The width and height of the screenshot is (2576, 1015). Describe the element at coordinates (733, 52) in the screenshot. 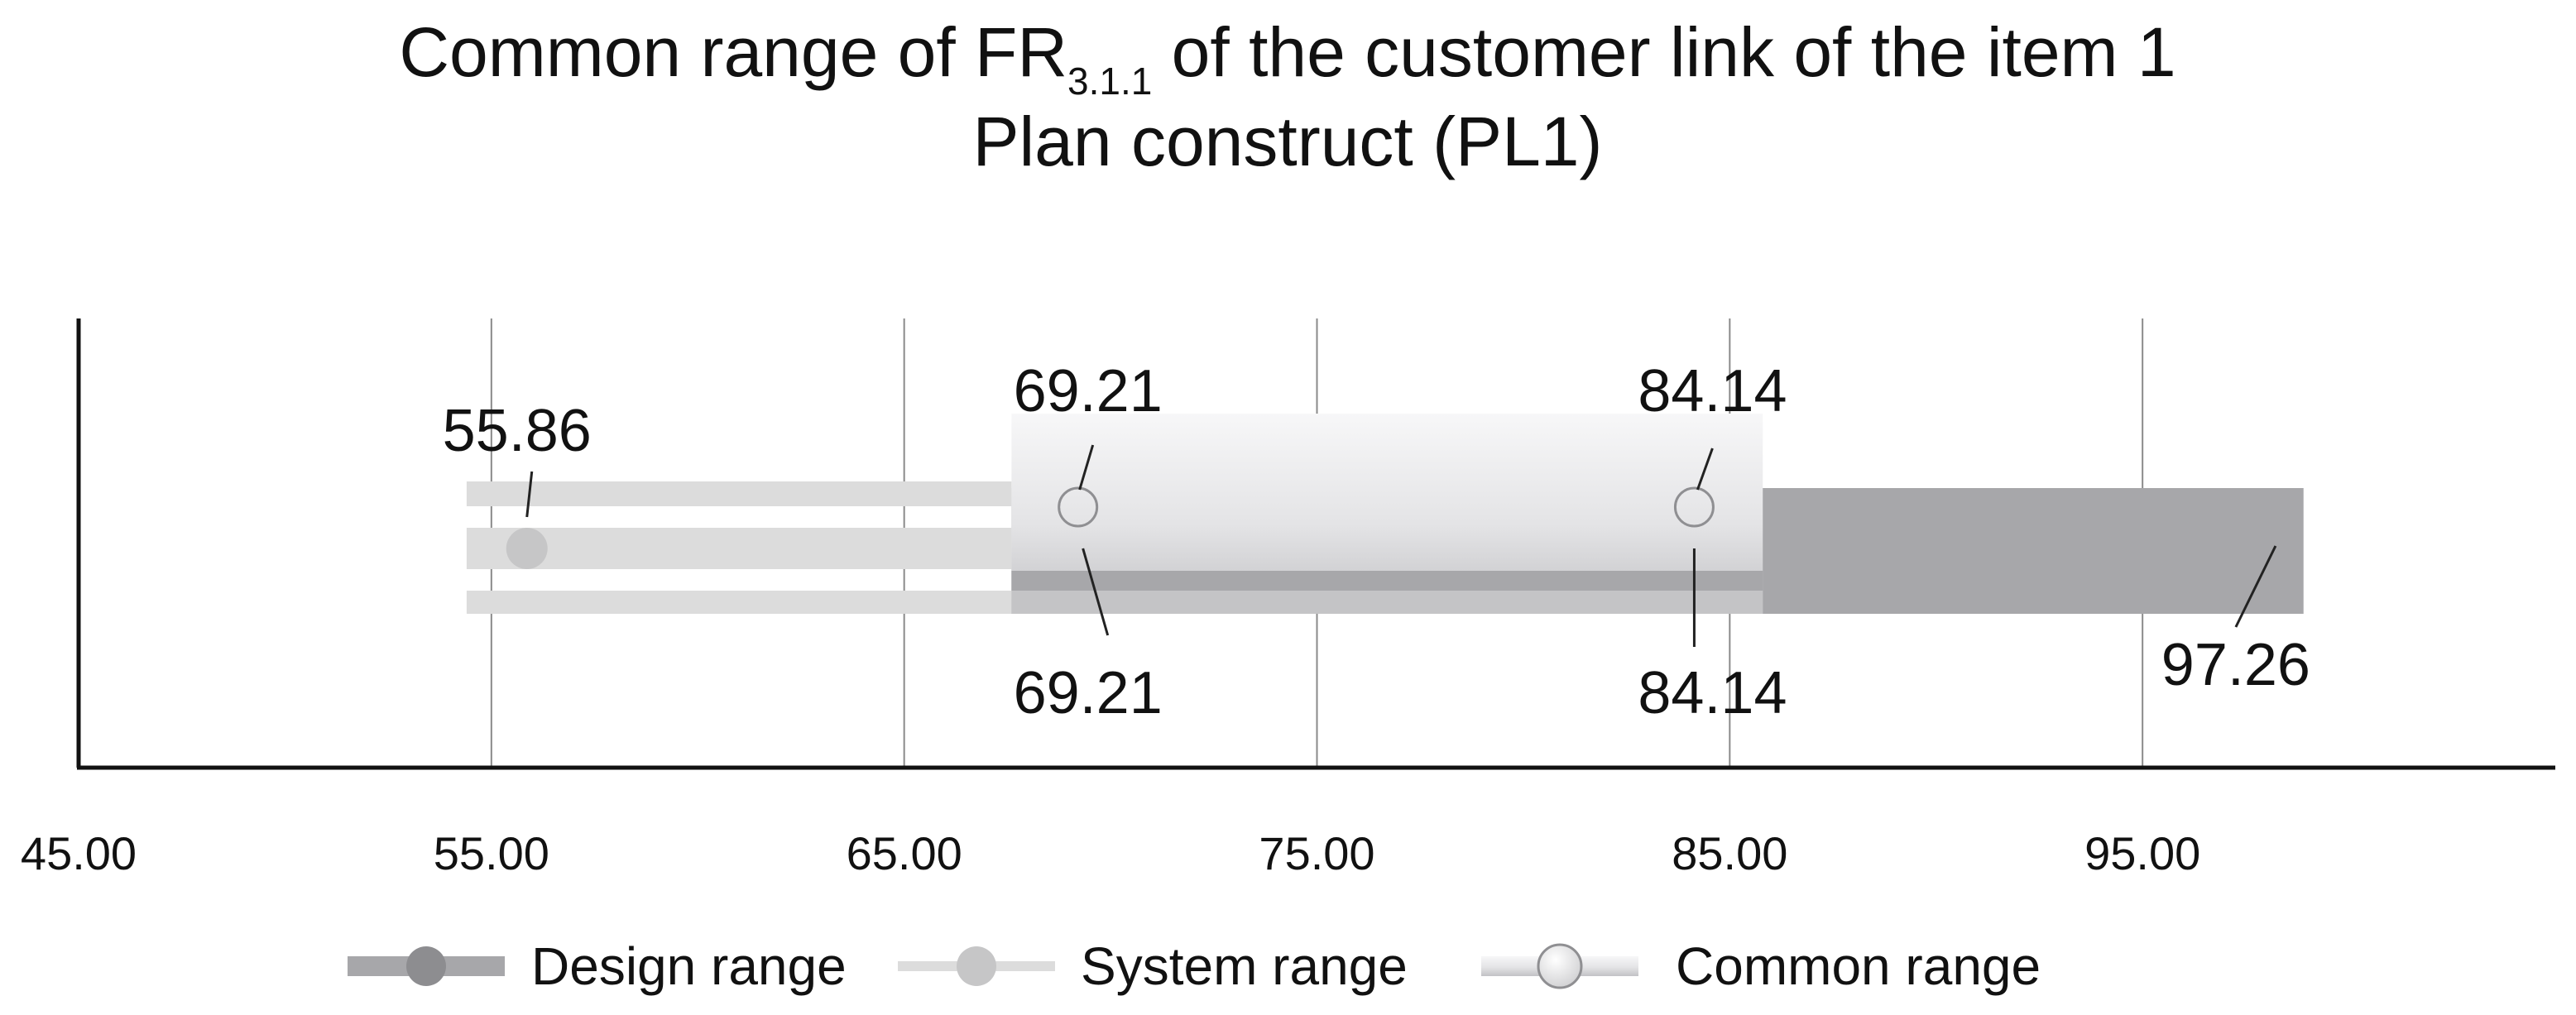

I see `chart-title-prefix: Common range of FR` at that location.